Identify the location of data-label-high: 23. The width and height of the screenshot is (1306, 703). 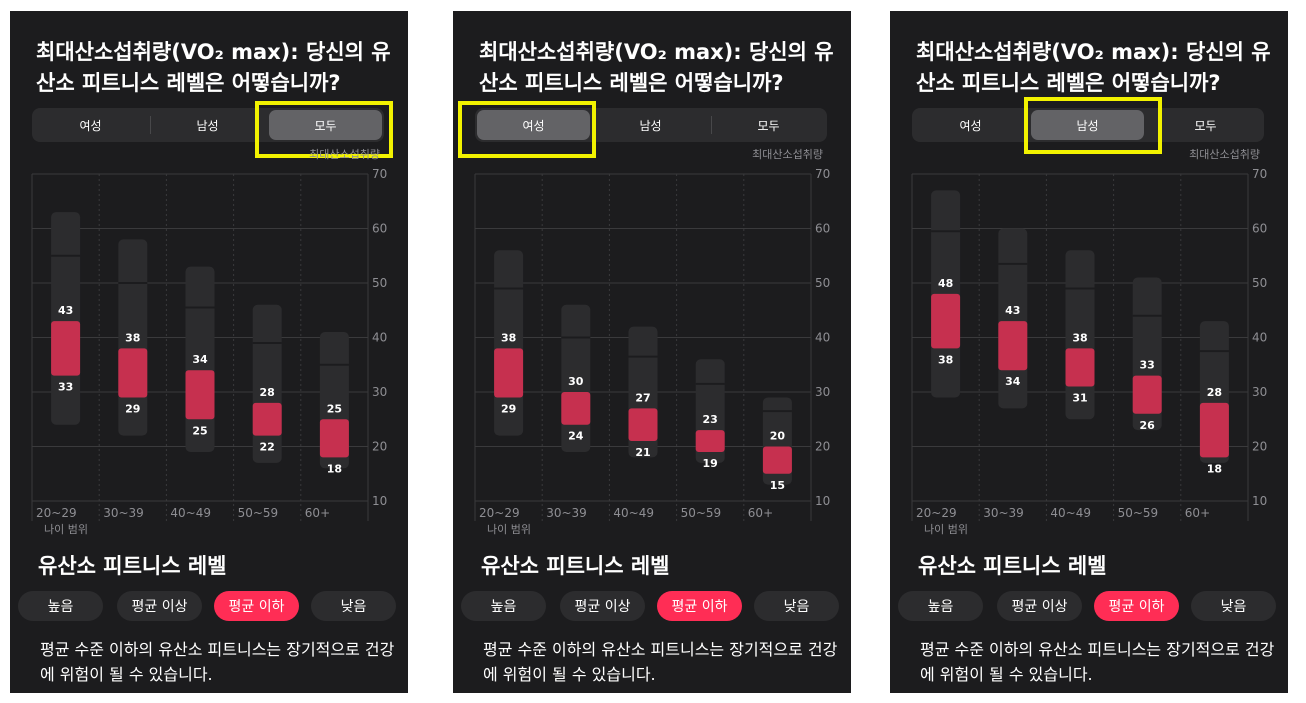
(710, 419).